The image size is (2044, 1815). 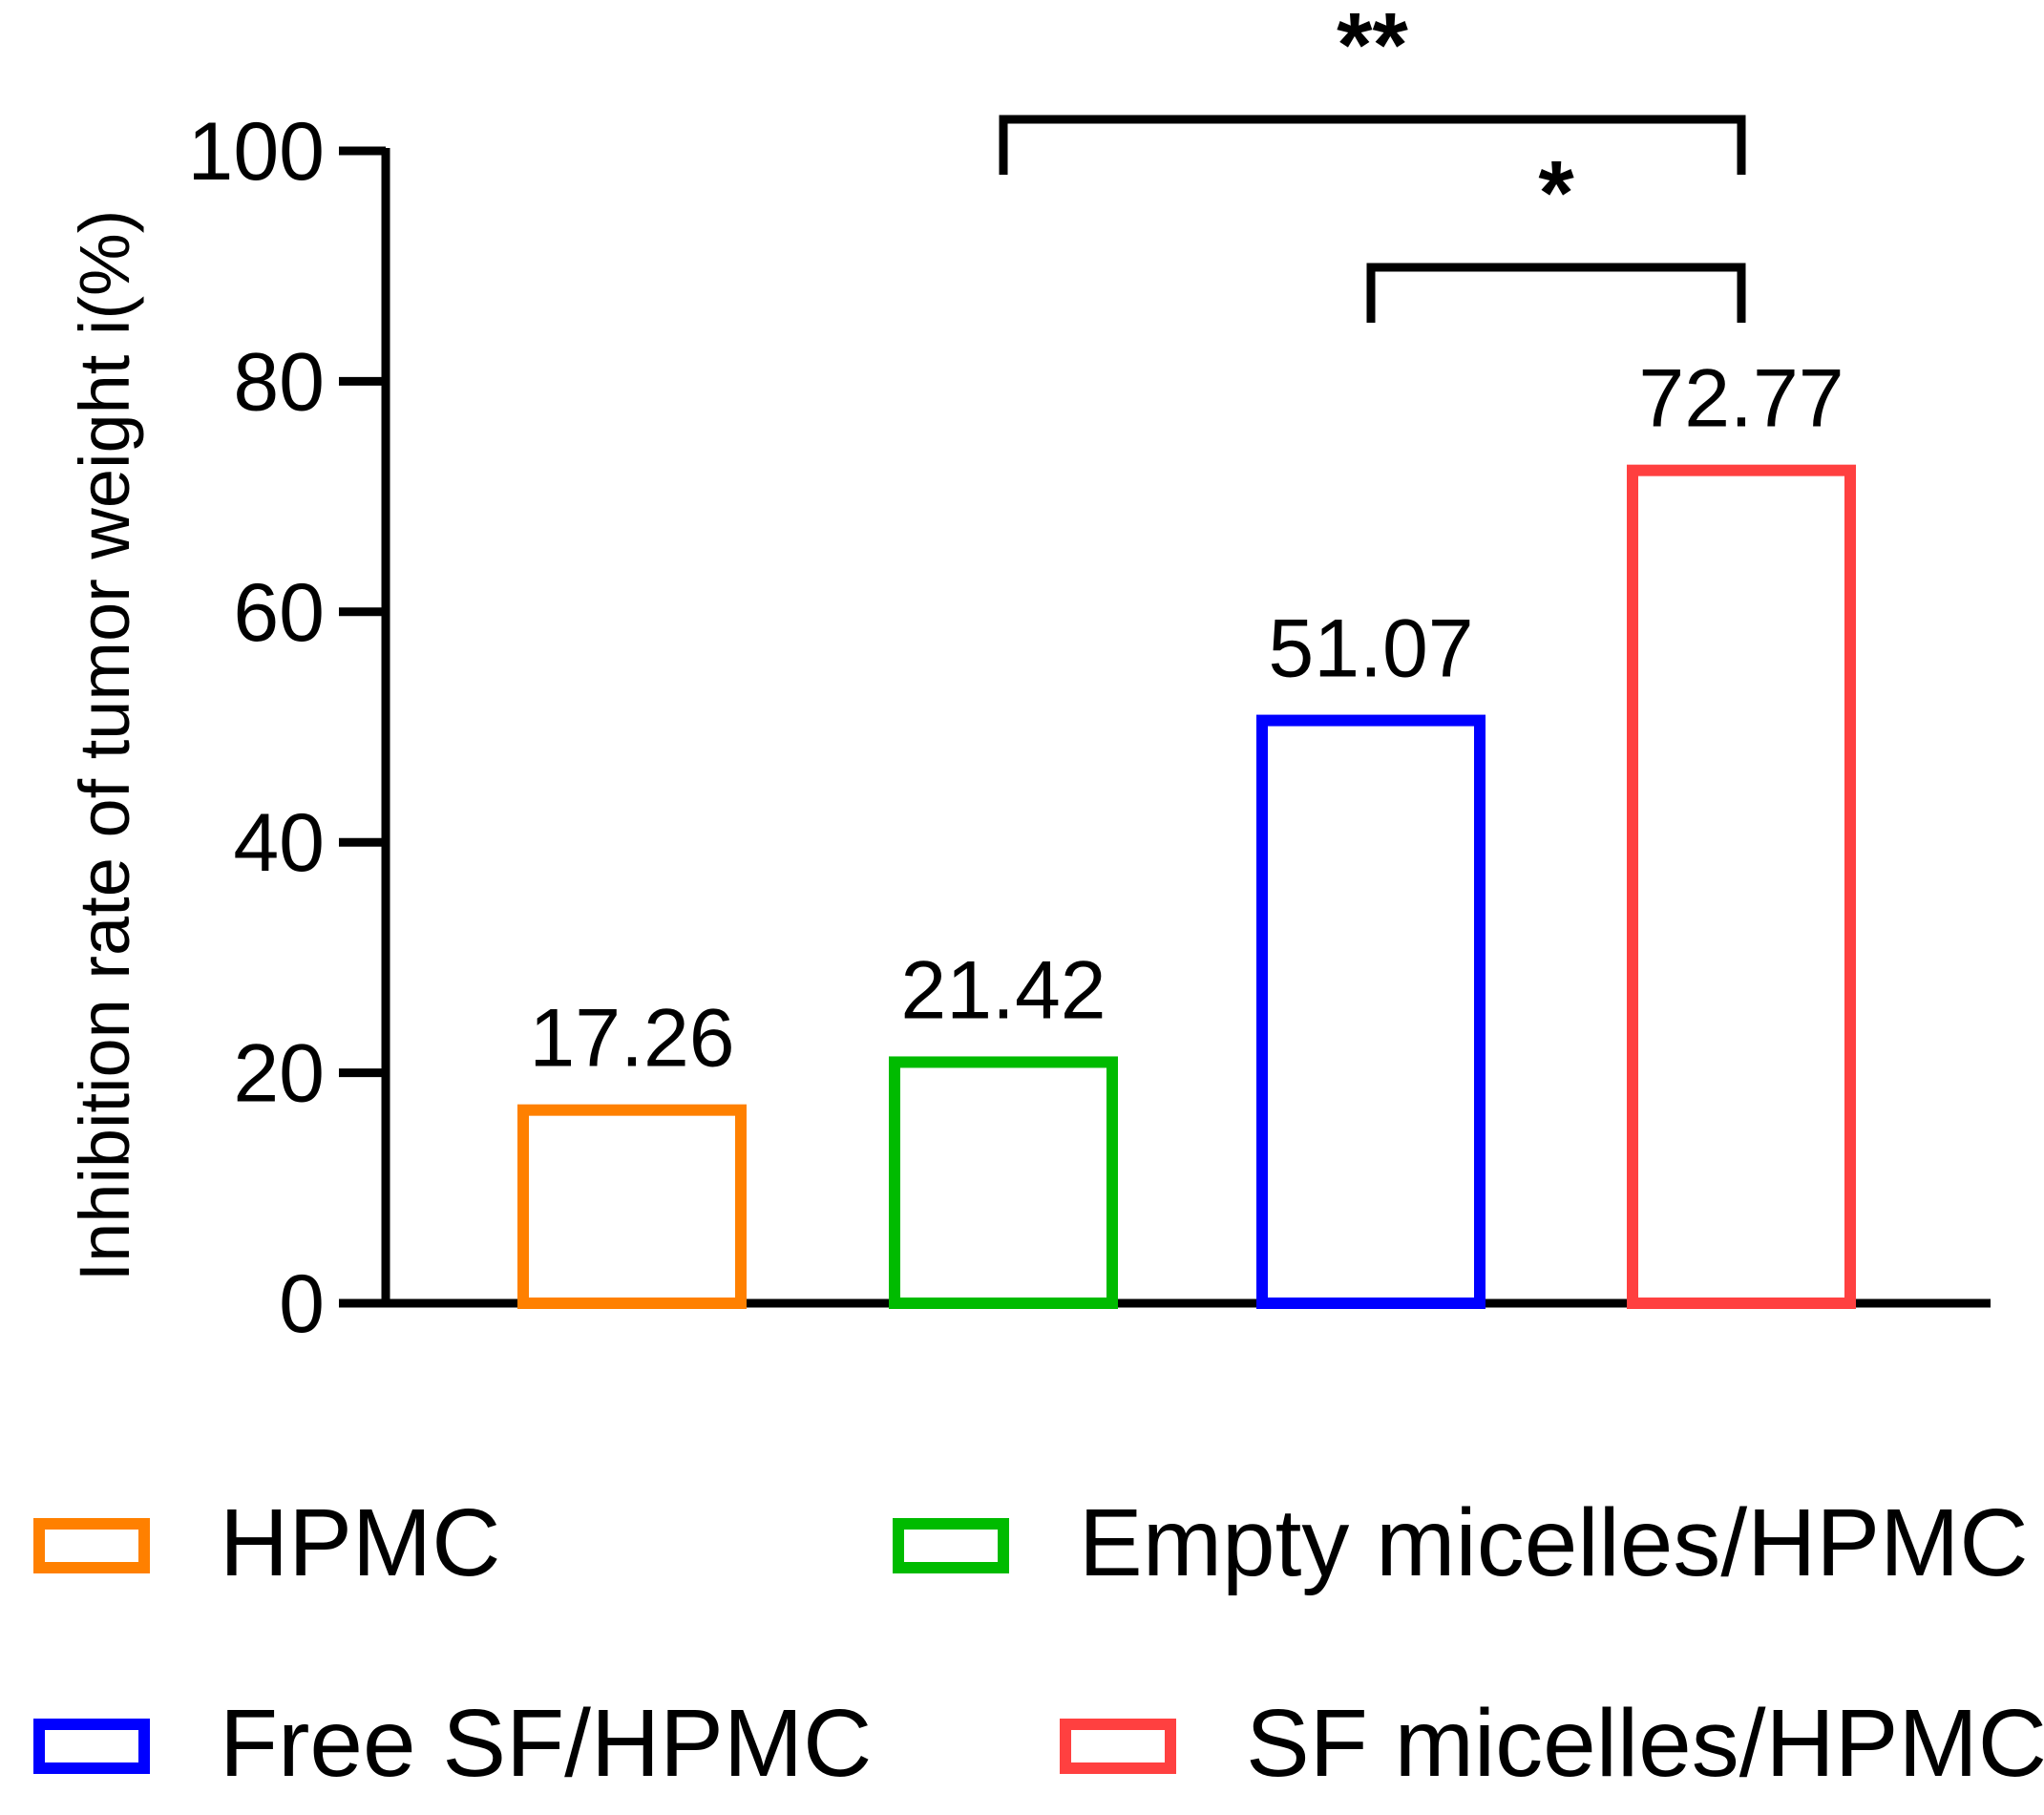 I want to click on y-tick-label: 100, so click(x=257, y=152).